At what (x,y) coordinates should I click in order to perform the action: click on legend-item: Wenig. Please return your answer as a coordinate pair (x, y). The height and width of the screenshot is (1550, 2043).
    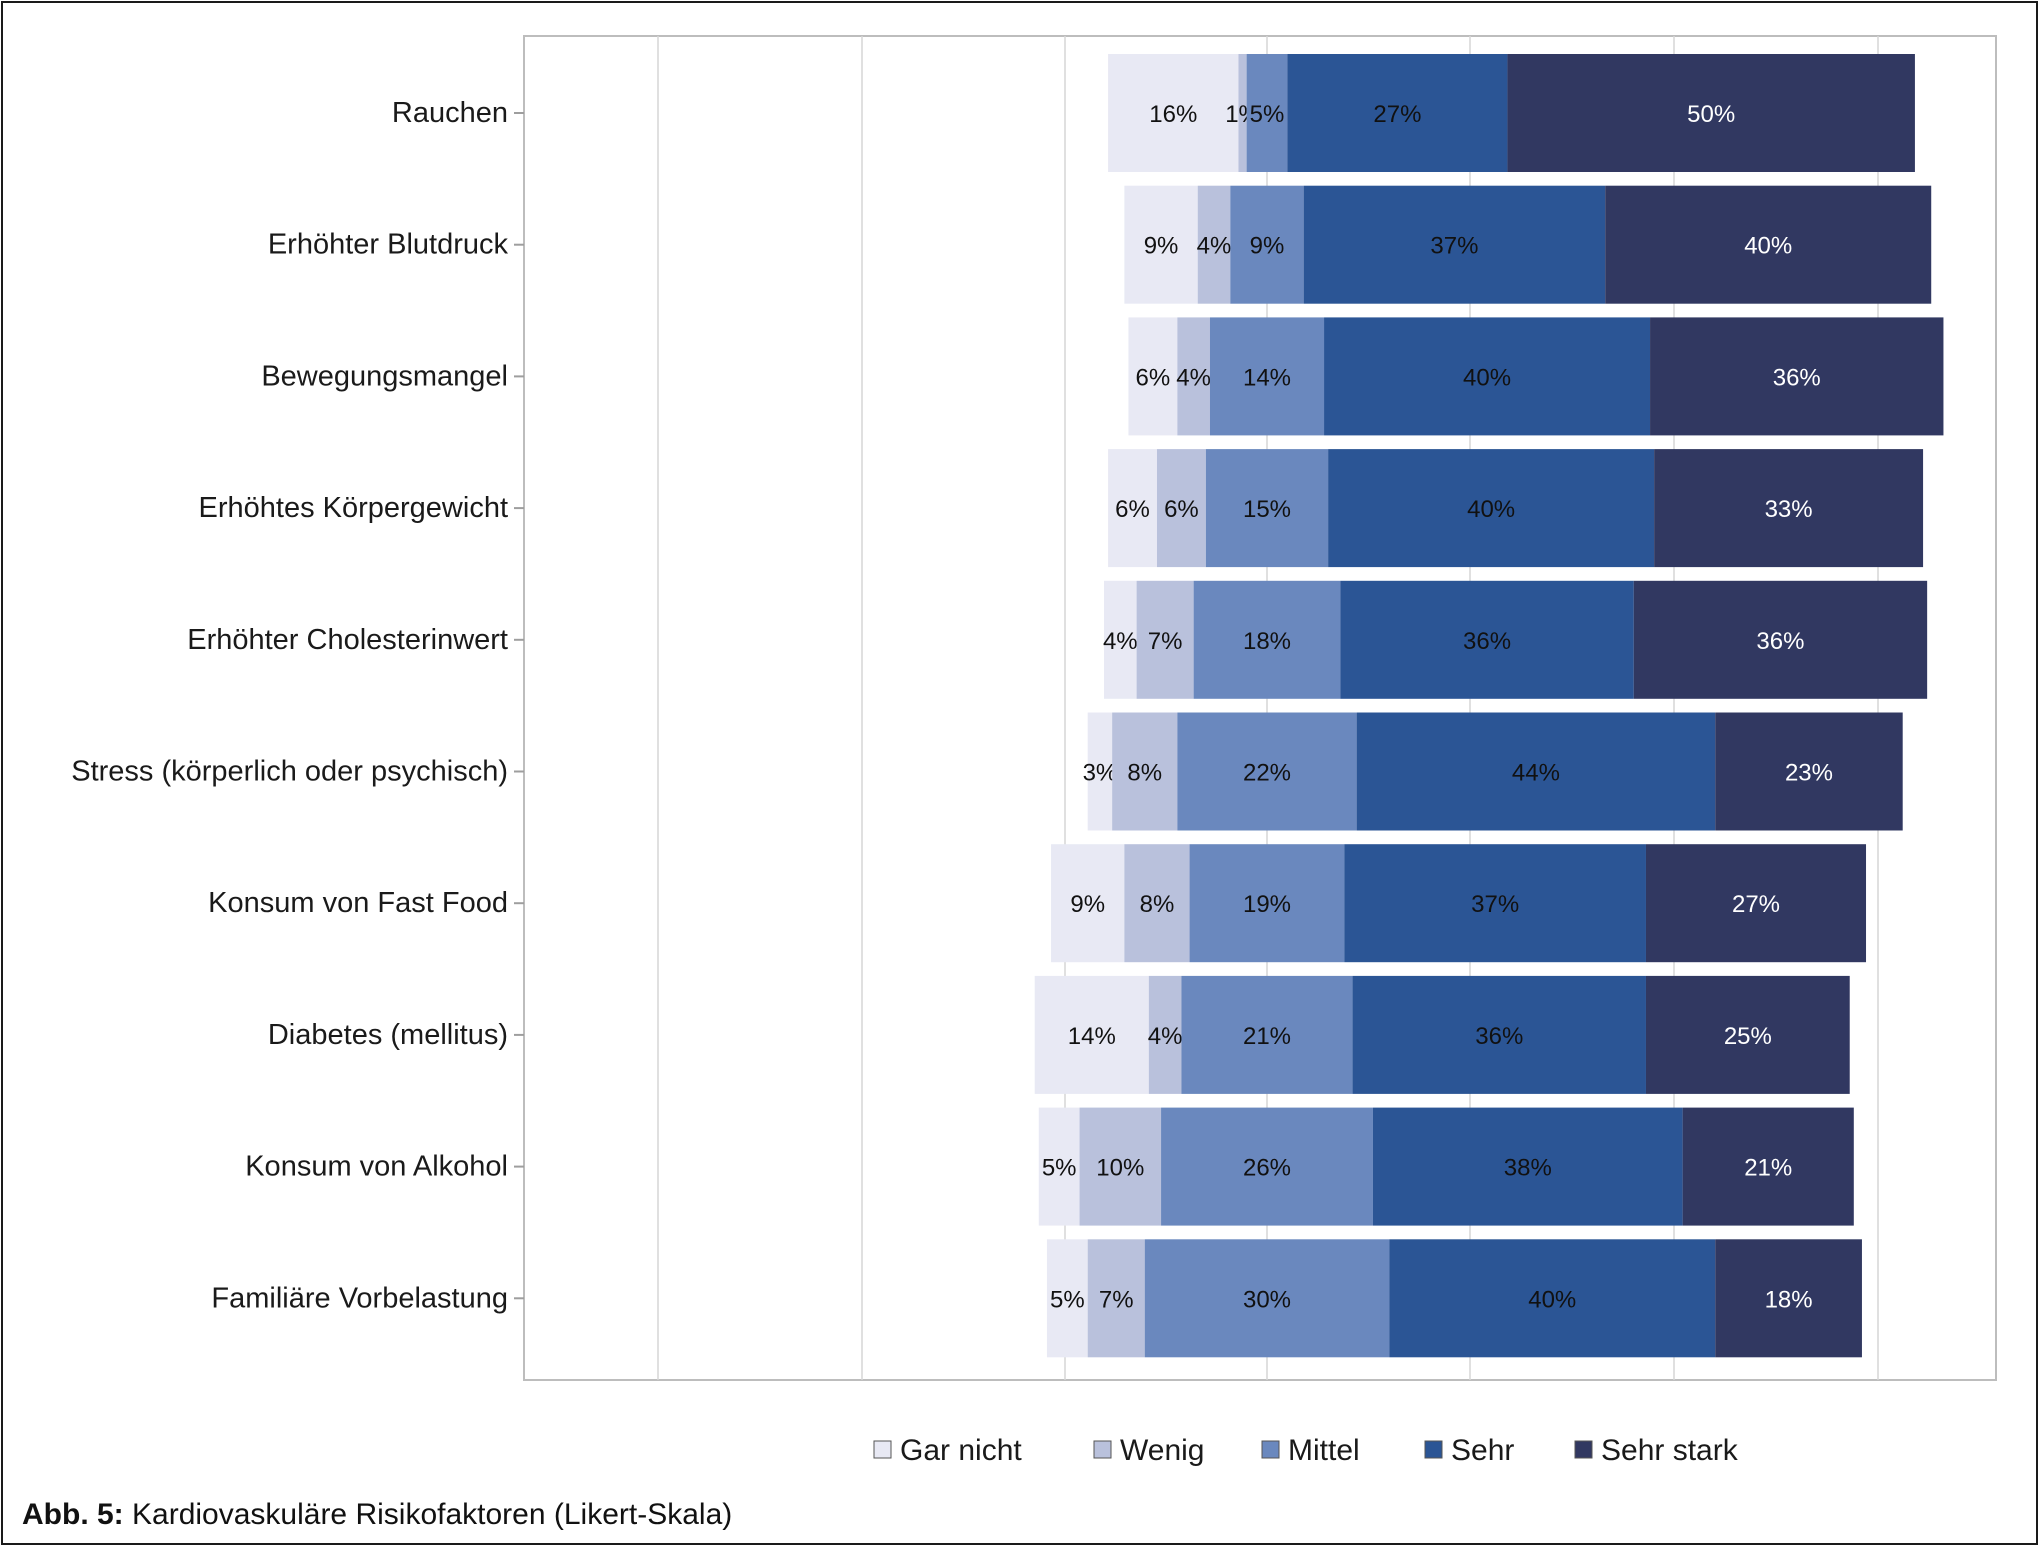
    Looking at the image, I should click on (1149, 1450).